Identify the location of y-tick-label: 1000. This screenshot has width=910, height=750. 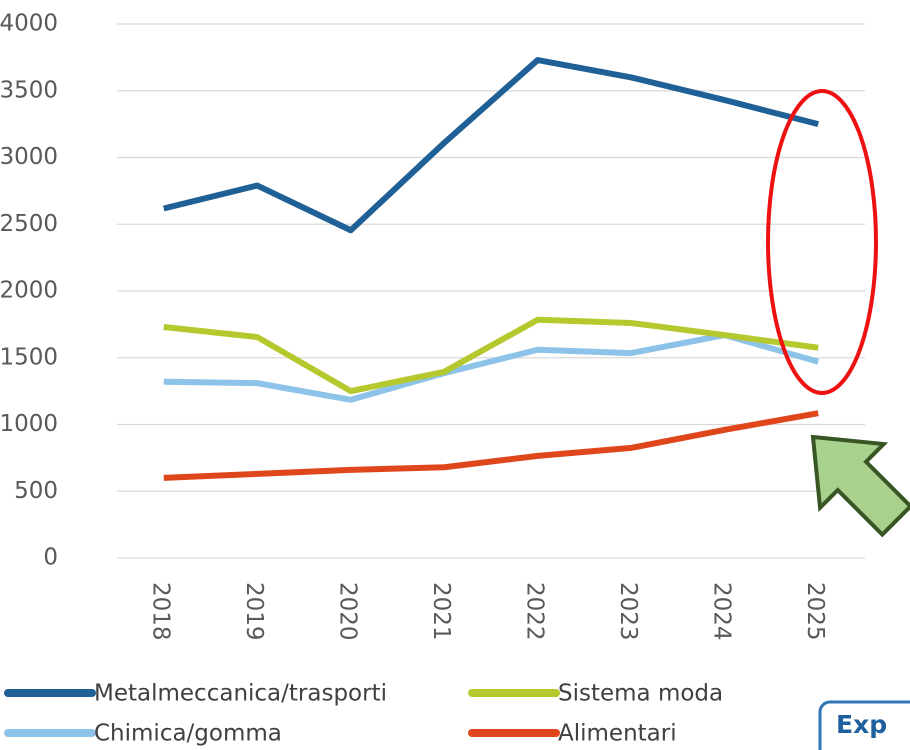
(29, 424).